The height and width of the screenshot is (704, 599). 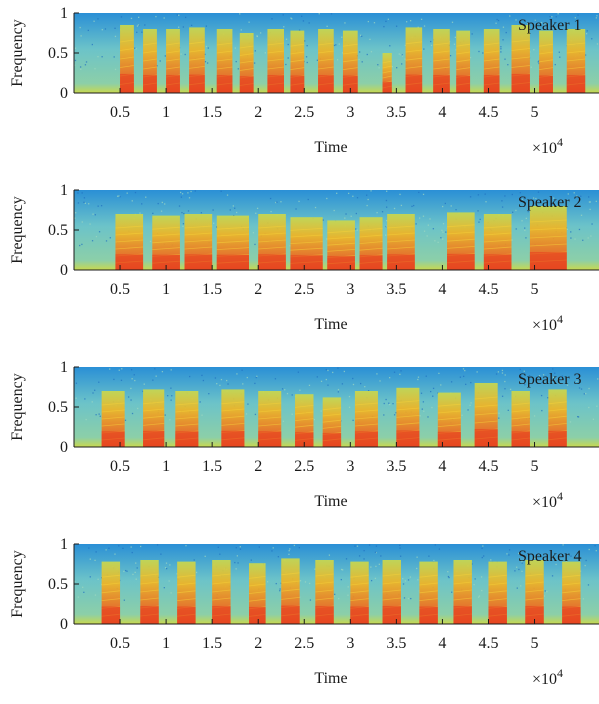 What do you see at coordinates (550, 556) in the screenshot?
I see `speaker-label: Speaker 4` at bounding box center [550, 556].